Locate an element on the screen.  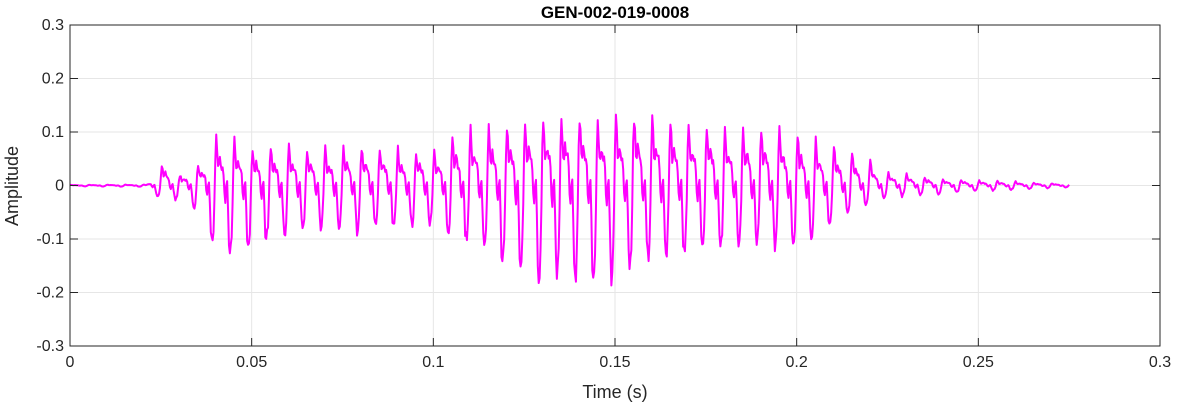
x-tick-labels: 0 0.05 0.1 0.15 0.2 0.25 0.3 is located at coordinates (619, 362).